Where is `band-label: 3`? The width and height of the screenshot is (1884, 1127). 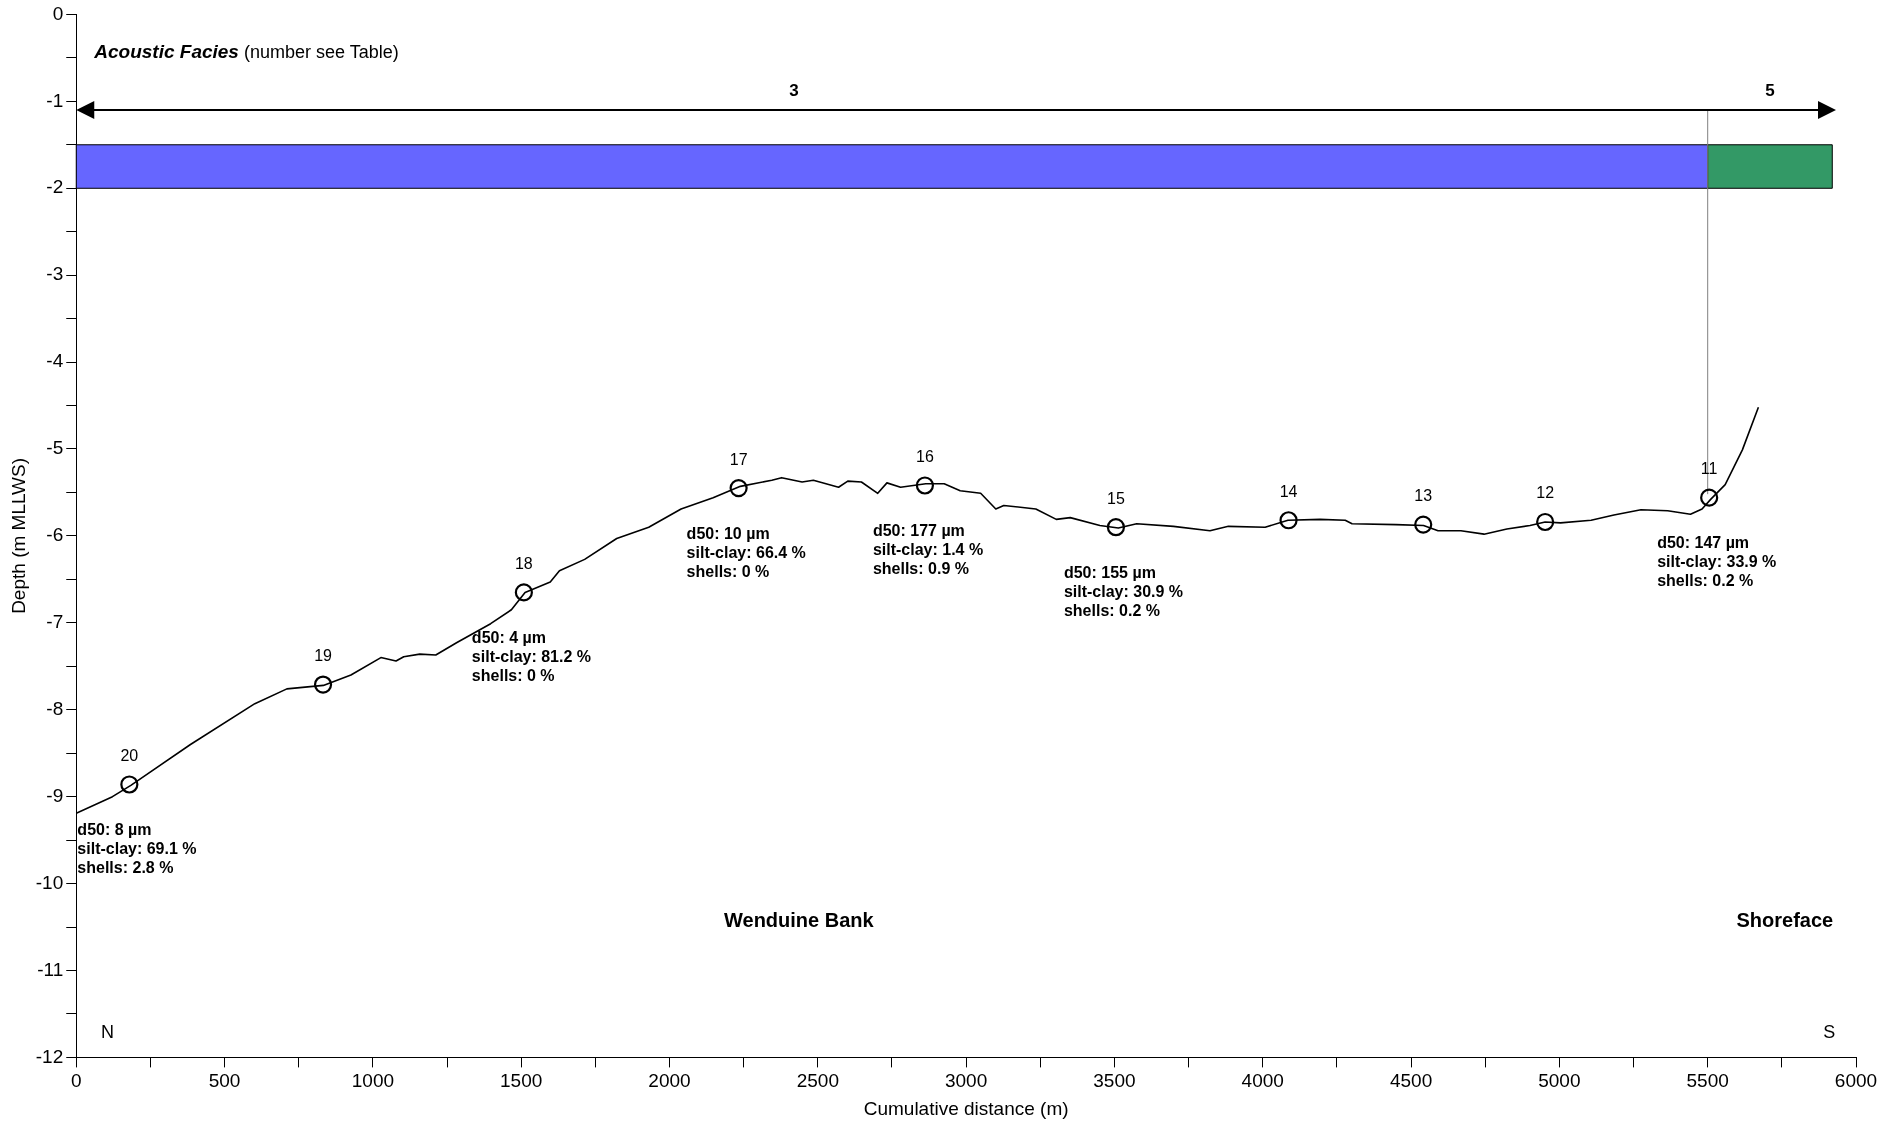
band-label: 3 is located at coordinates (794, 91).